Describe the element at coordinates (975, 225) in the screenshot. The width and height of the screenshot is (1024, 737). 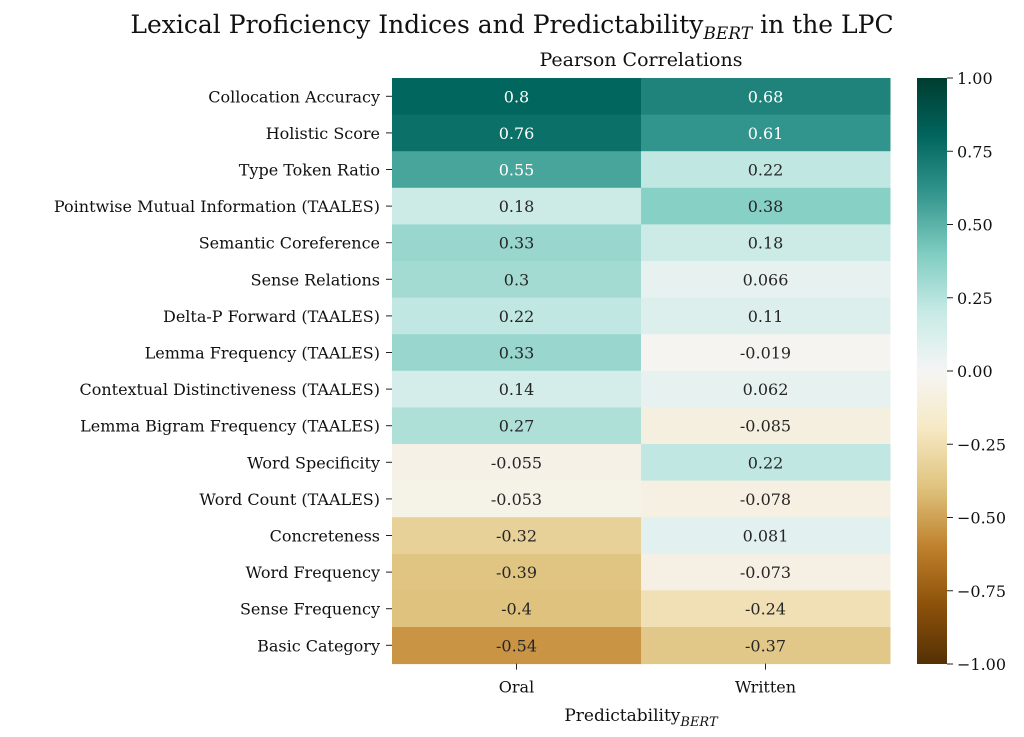
I see `colorbar-tick-label: 0.50` at that location.